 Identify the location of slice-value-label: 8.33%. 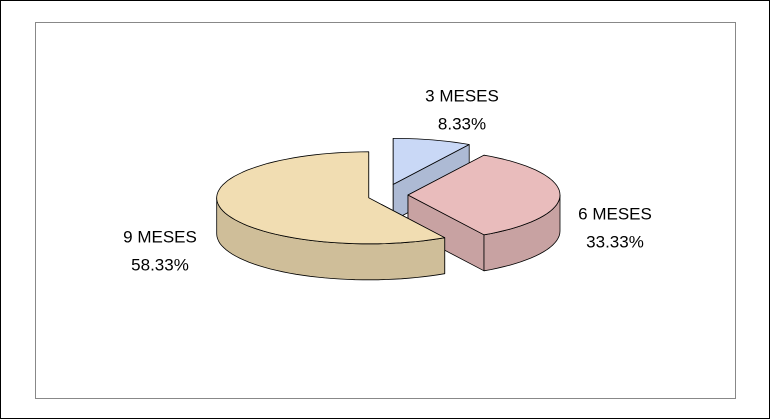
(462, 123).